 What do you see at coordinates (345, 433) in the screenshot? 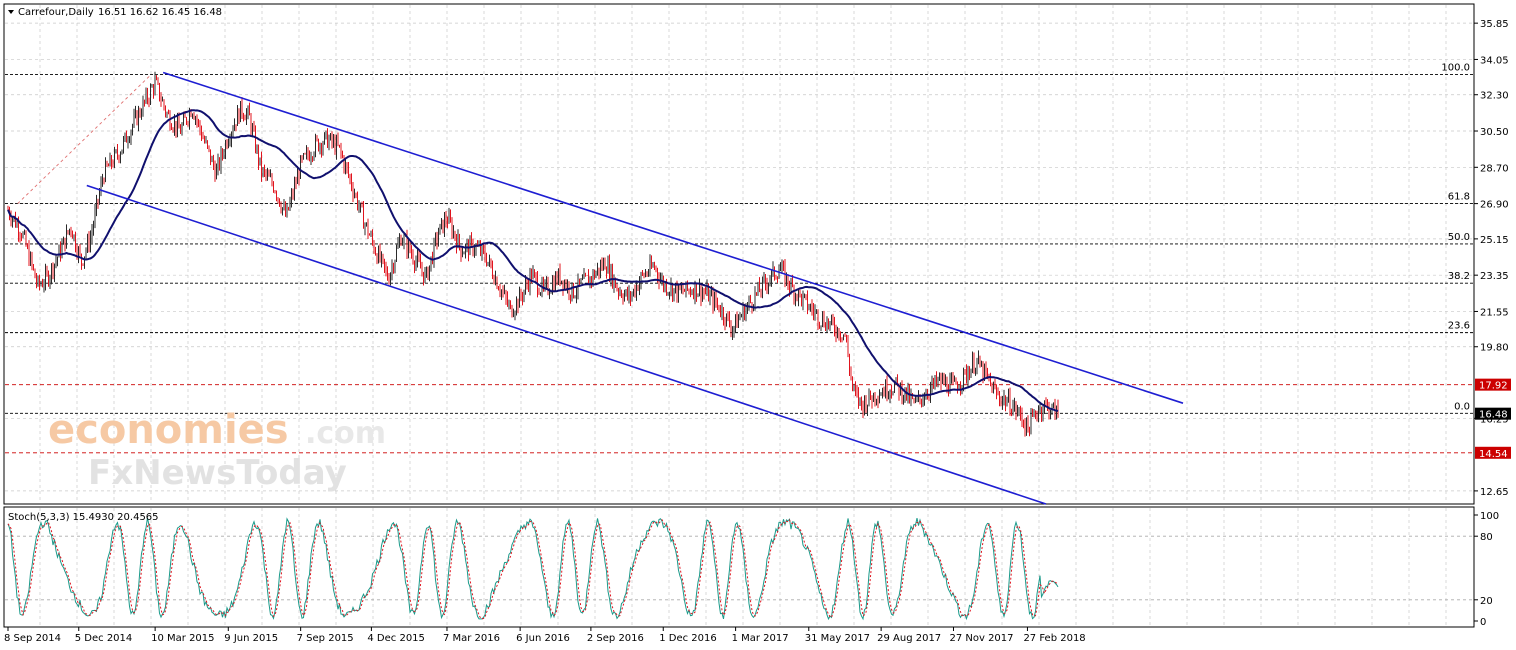
I see `watermark-economies-suffix: .com` at bounding box center [345, 433].